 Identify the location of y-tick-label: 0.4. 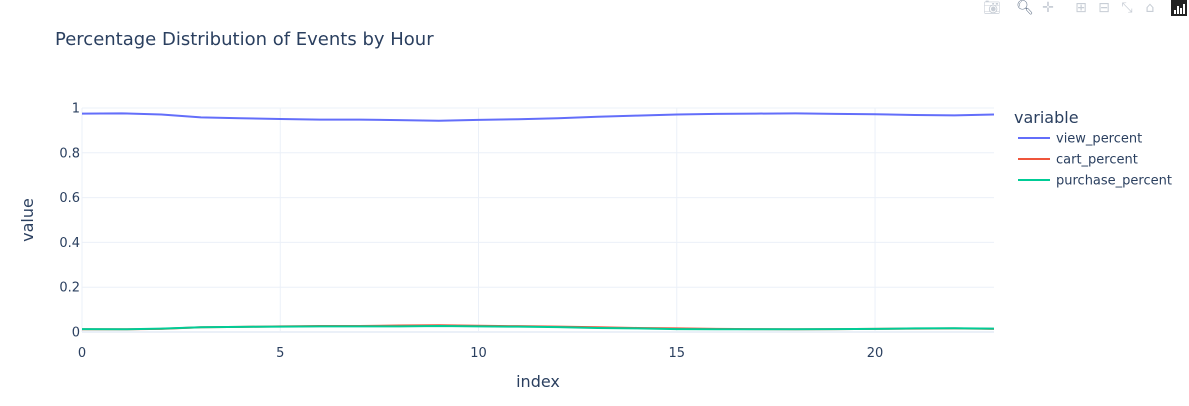
(69, 243).